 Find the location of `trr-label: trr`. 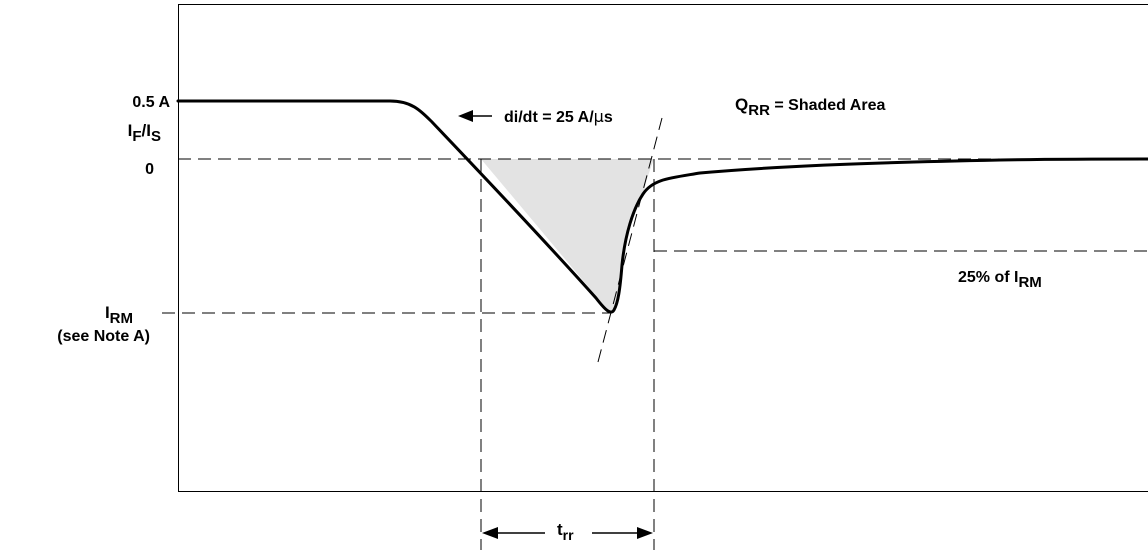

trr-label: trr is located at coordinates (565, 531).